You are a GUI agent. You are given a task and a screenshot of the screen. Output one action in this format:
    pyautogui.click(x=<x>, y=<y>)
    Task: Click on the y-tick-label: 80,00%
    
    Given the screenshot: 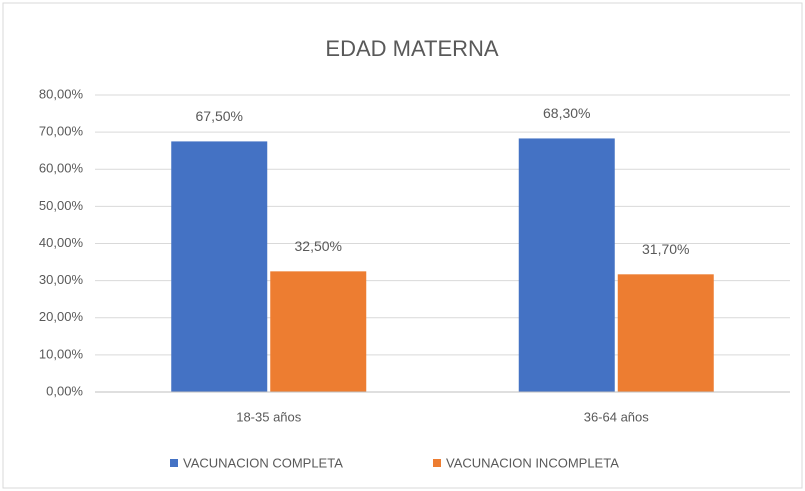 What is the action you would take?
    pyautogui.click(x=61, y=93)
    